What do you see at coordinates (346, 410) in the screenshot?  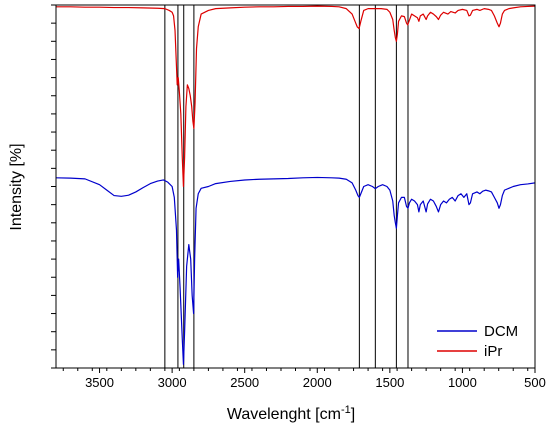 I see `x-axis-title-superscript: -1` at bounding box center [346, 410].